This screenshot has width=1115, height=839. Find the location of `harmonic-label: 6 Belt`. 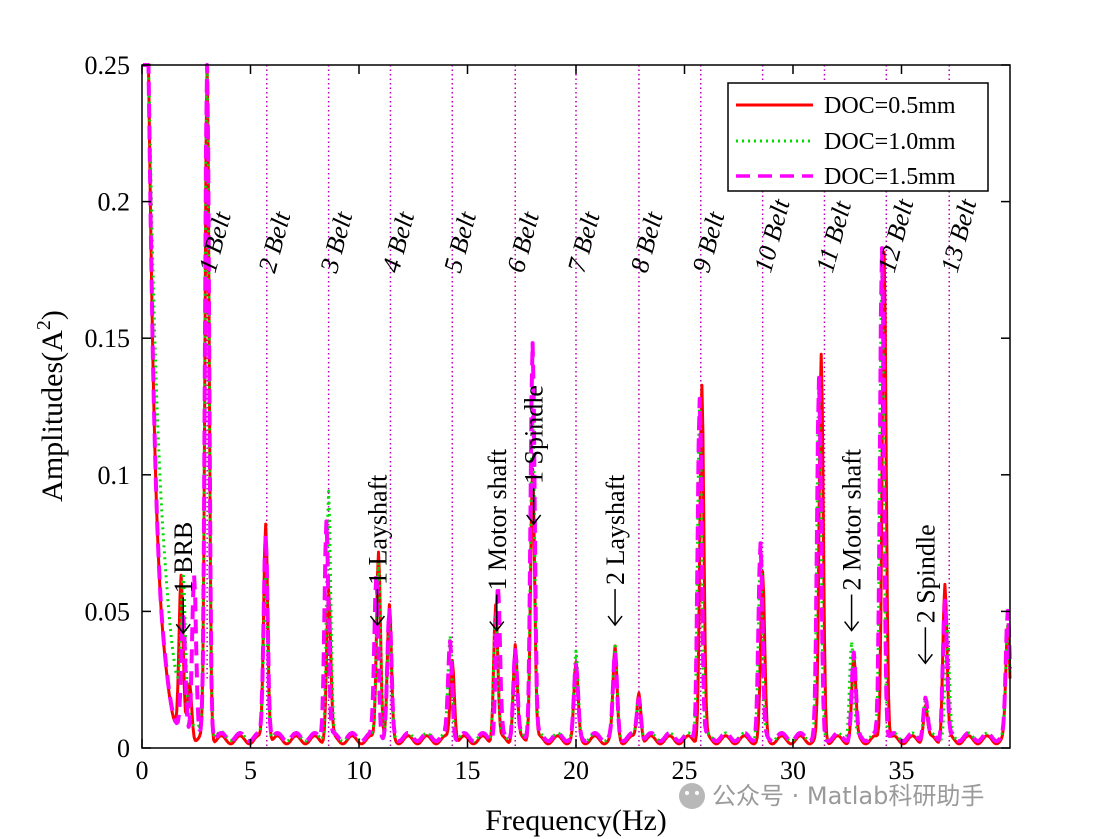

harmonic-label: 6 Belt is located at coordinates (523, 242).